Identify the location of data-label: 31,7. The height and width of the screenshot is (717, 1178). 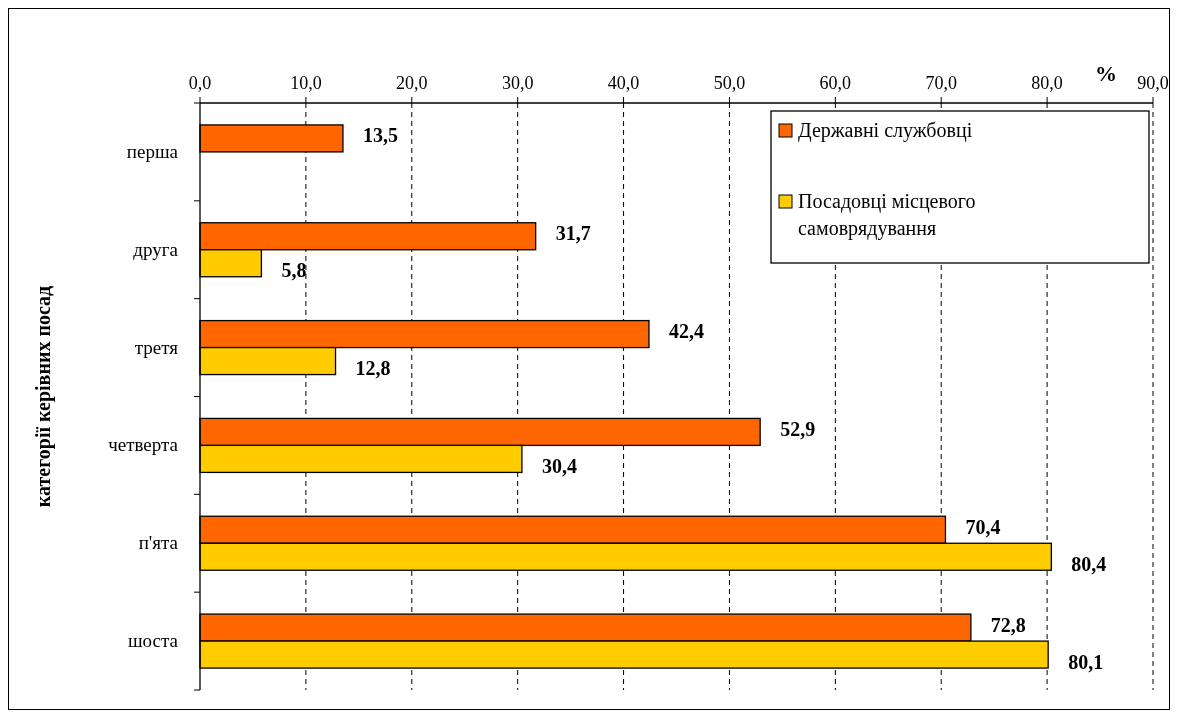
(573, 233).